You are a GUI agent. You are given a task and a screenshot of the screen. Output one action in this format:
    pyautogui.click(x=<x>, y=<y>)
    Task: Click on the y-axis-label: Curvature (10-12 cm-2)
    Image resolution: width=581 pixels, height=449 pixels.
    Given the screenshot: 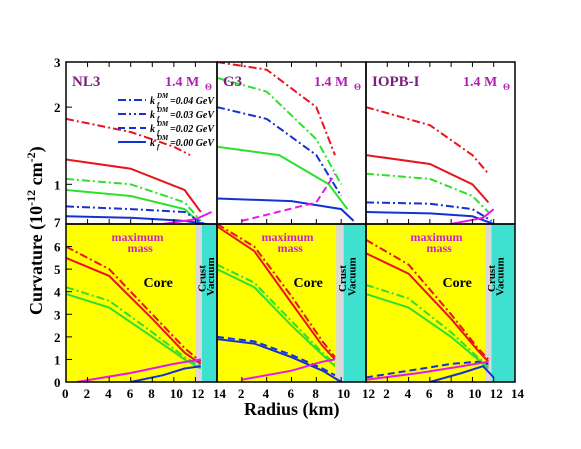 What is the action you would take?
    pyautogui.click(x=35, y=230)
    